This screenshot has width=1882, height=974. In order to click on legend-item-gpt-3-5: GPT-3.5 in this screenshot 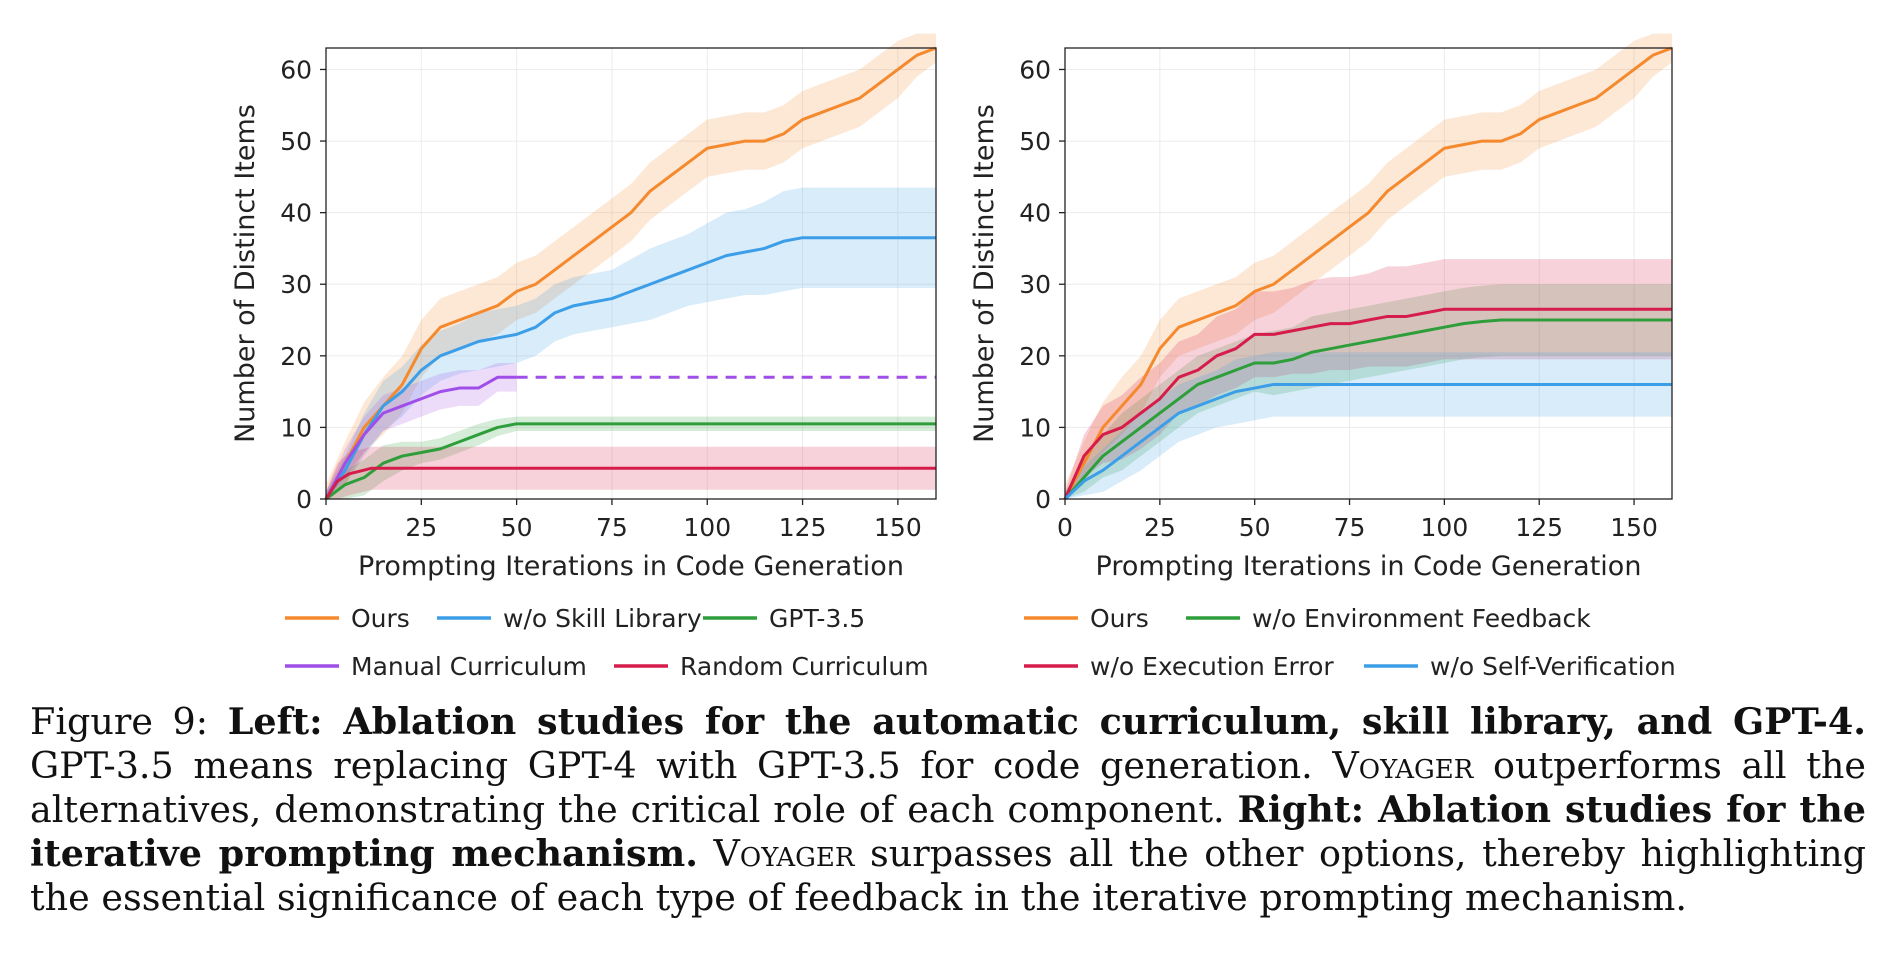, I will do `click(784, 618)`.